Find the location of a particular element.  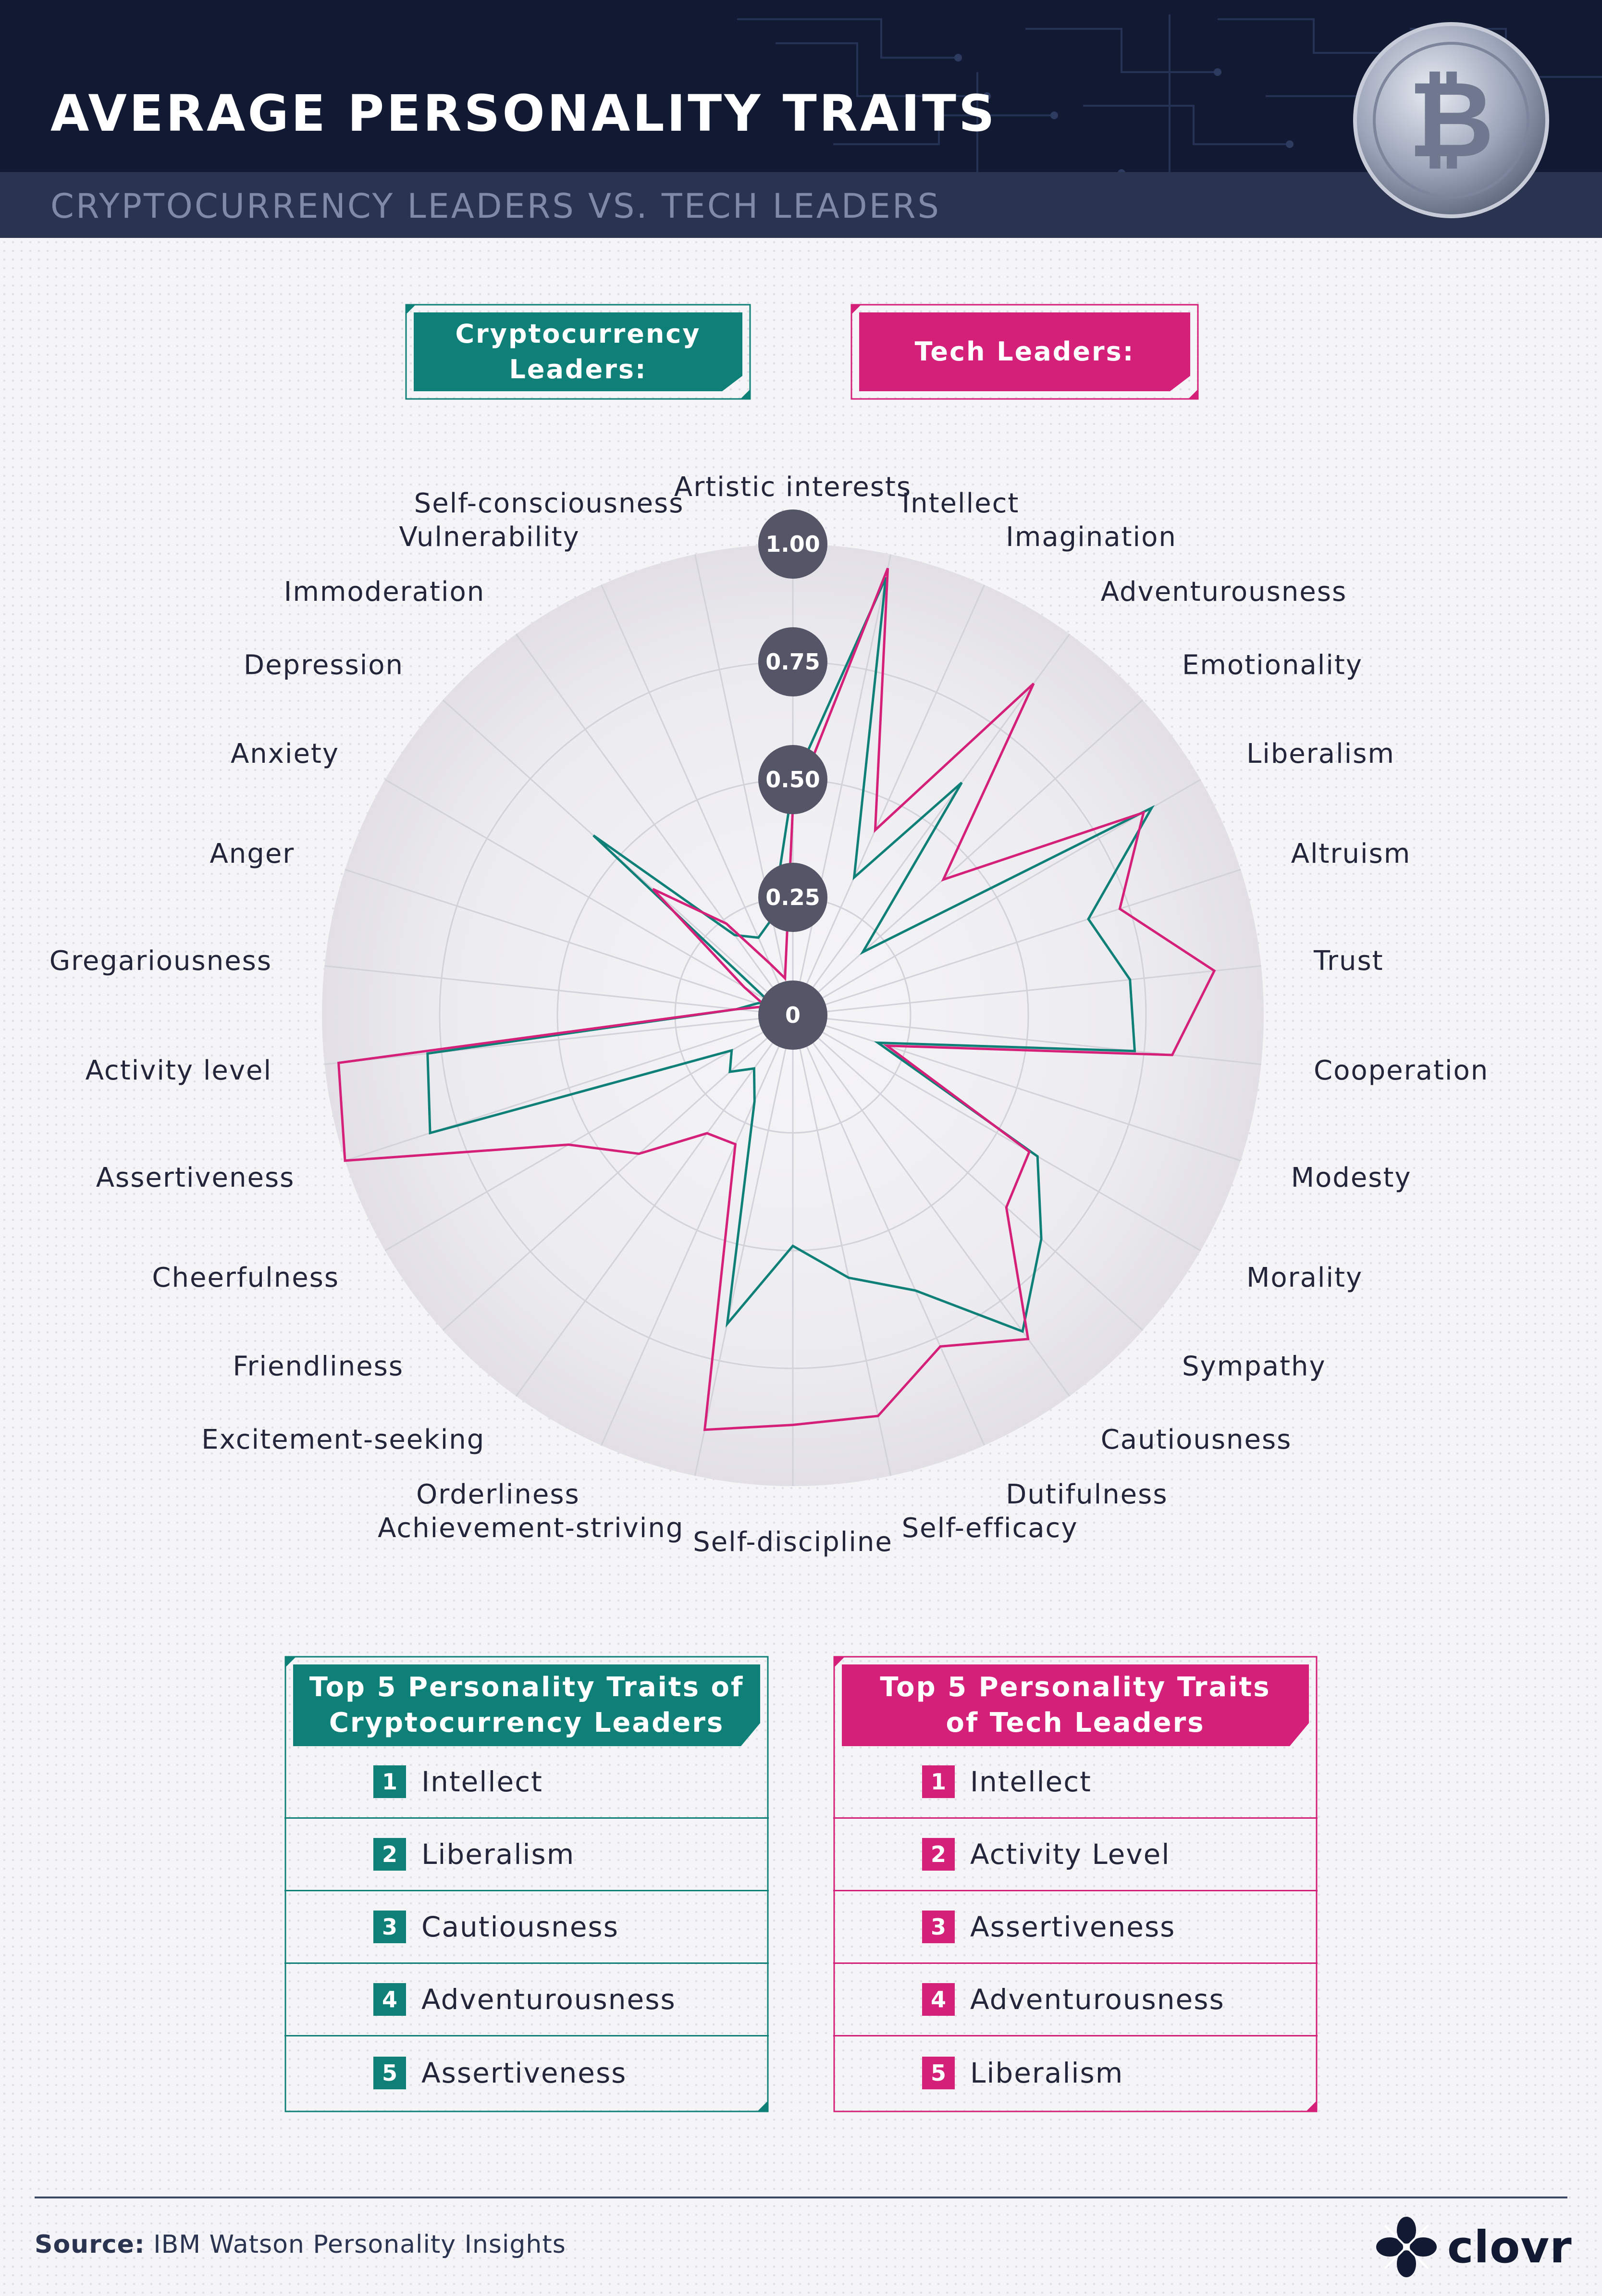

page-subtitle: CRYPTOCURRENCY LEADERS VS. TECH LEADERS is located at coordinates (495, 206).